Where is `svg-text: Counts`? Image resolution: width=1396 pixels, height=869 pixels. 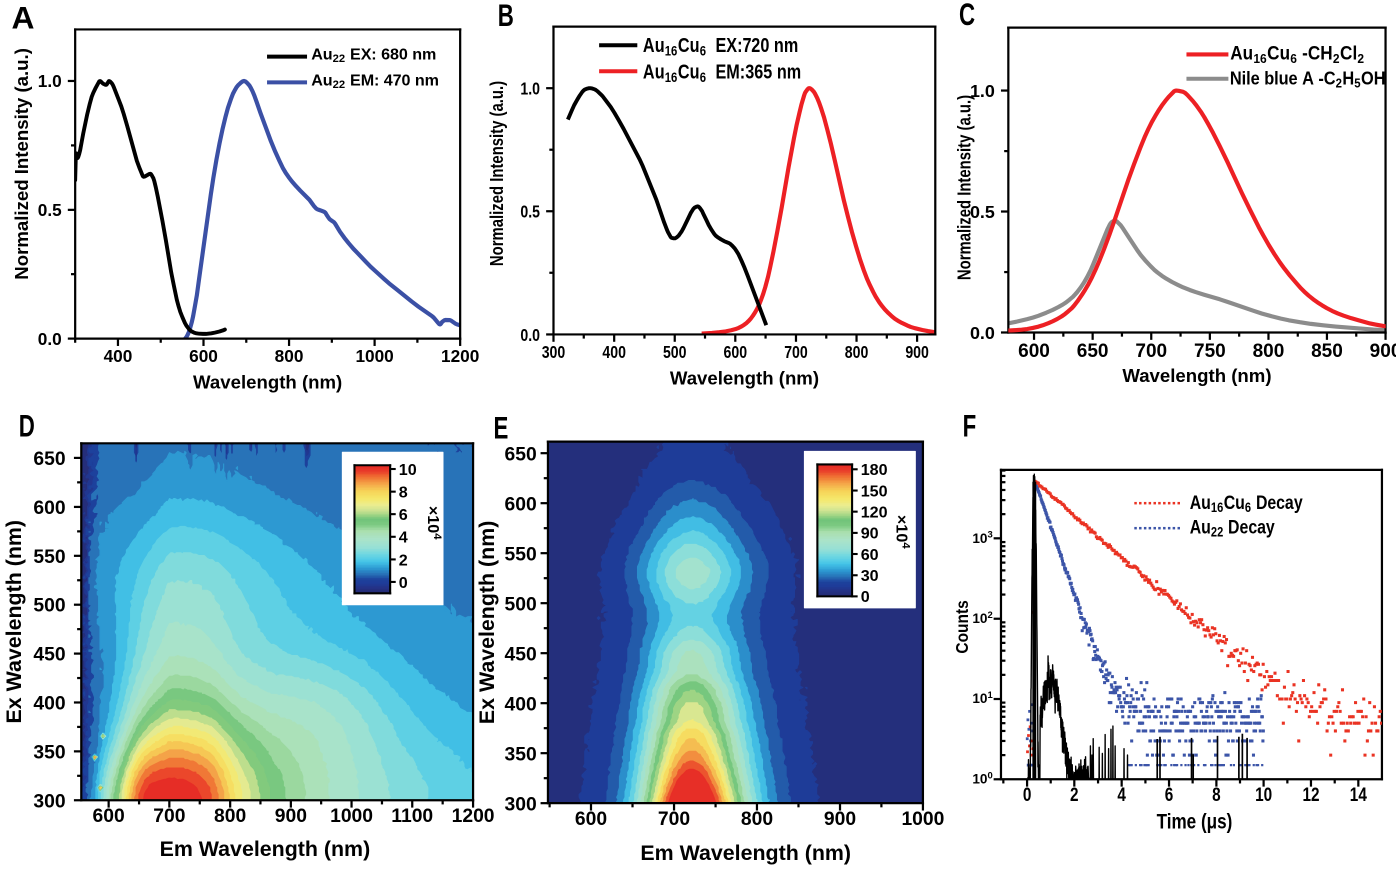
svg-text: Counts is located at coordinates (962, 626).